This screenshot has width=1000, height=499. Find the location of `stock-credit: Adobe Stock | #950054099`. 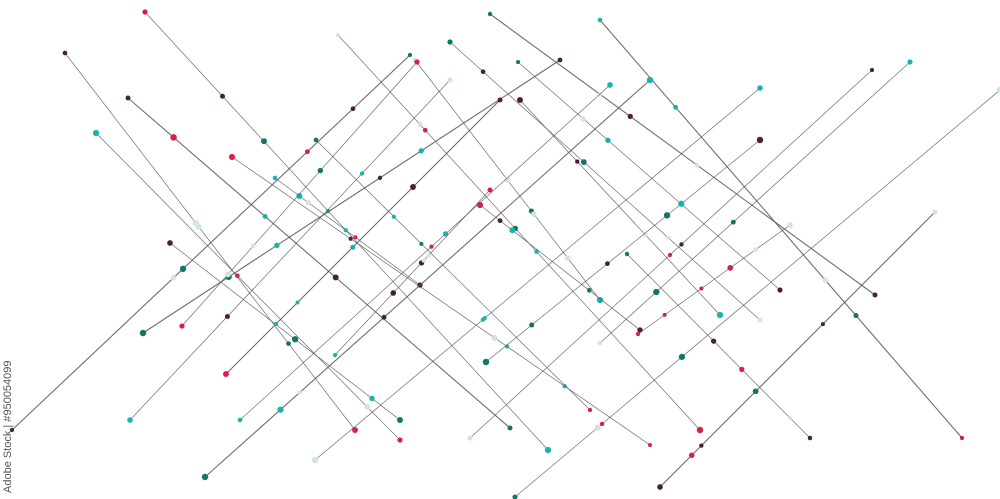

stock-credit: Adobe Stock | #950054099 is located at coordinates (8, 426).